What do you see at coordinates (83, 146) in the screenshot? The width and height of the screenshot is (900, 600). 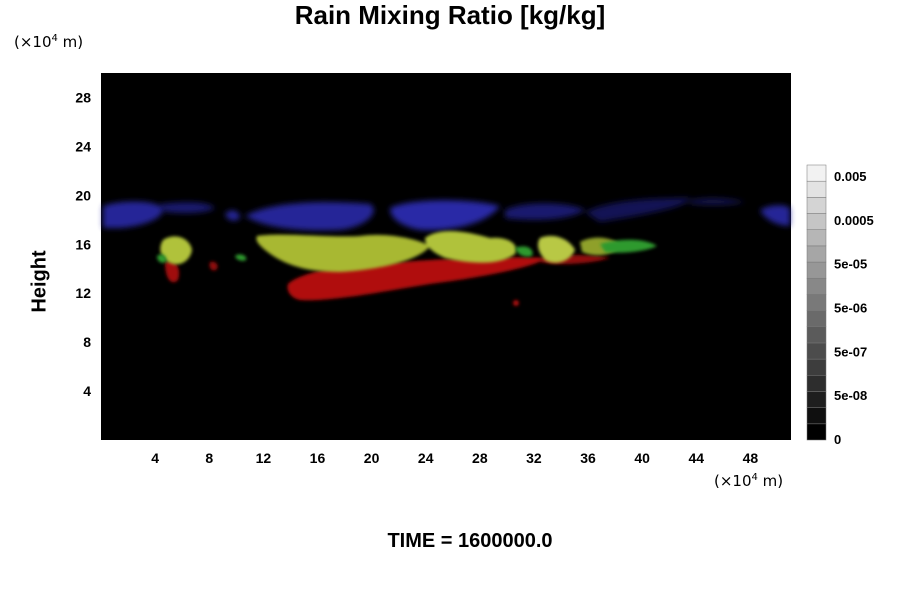 I see `y-tick-label: 24` at bounding box center [83, 146].